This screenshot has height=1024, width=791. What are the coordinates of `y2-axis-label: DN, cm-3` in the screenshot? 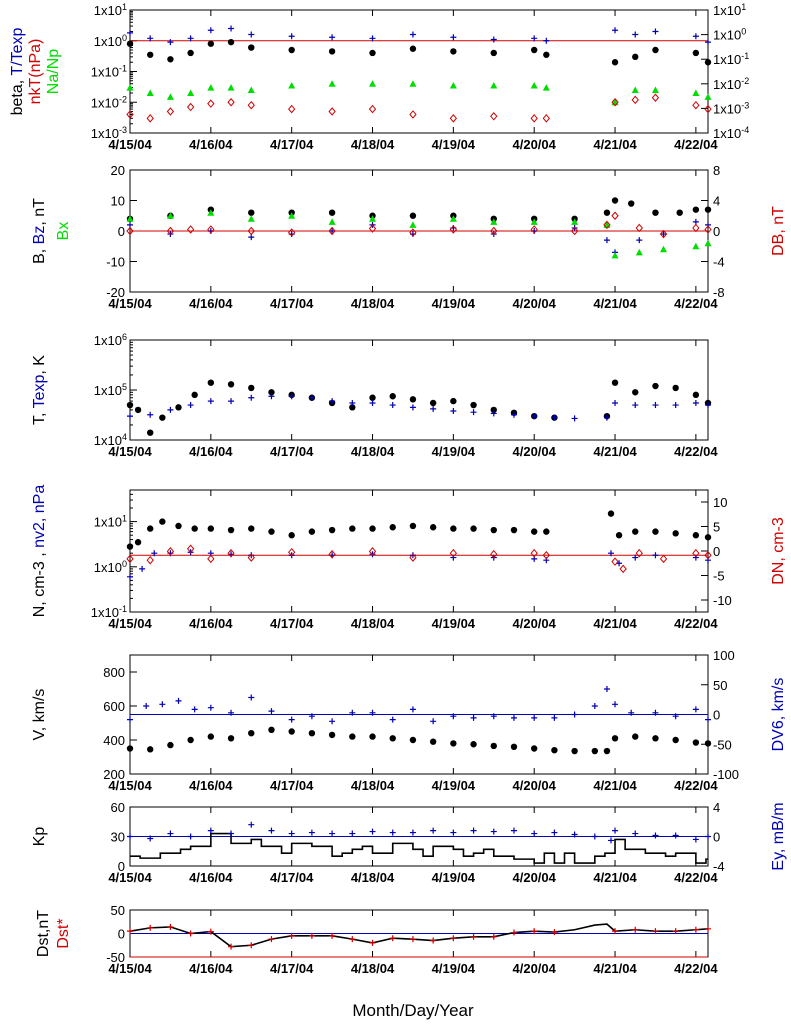 It's located at (778, 551).